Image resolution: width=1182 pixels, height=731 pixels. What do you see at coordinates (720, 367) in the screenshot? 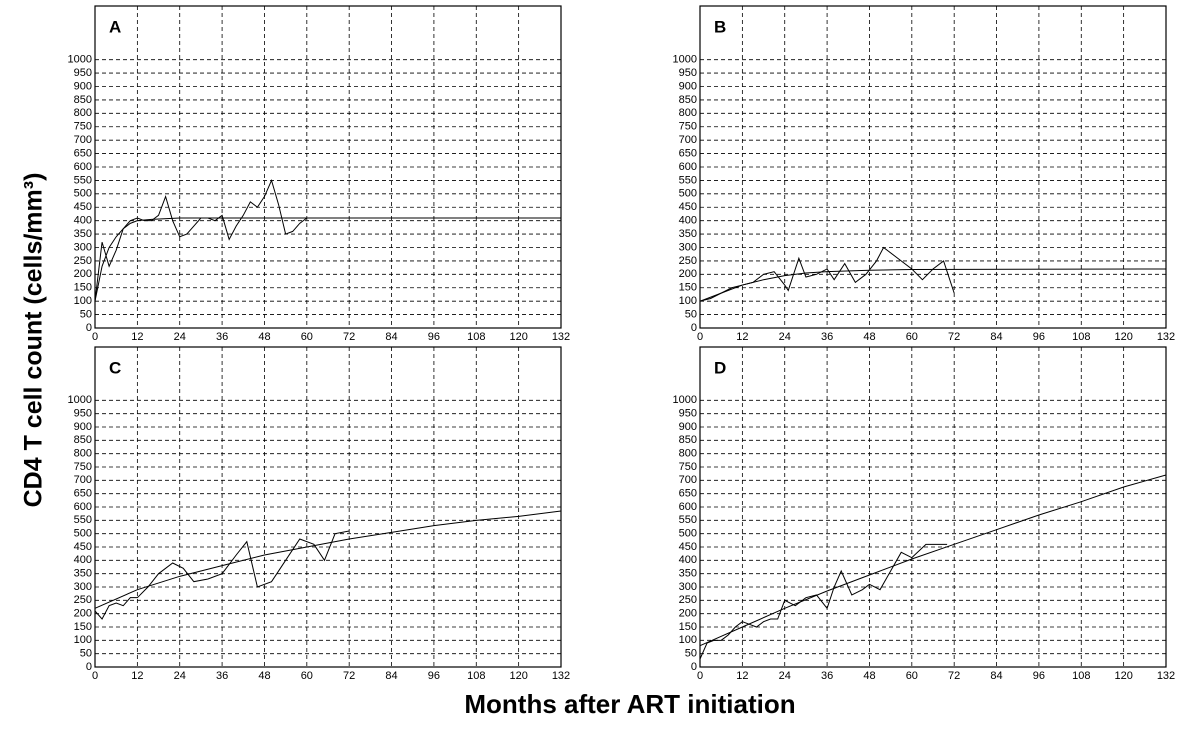
I see `panel-label: D` at bounding box center [720, 367].